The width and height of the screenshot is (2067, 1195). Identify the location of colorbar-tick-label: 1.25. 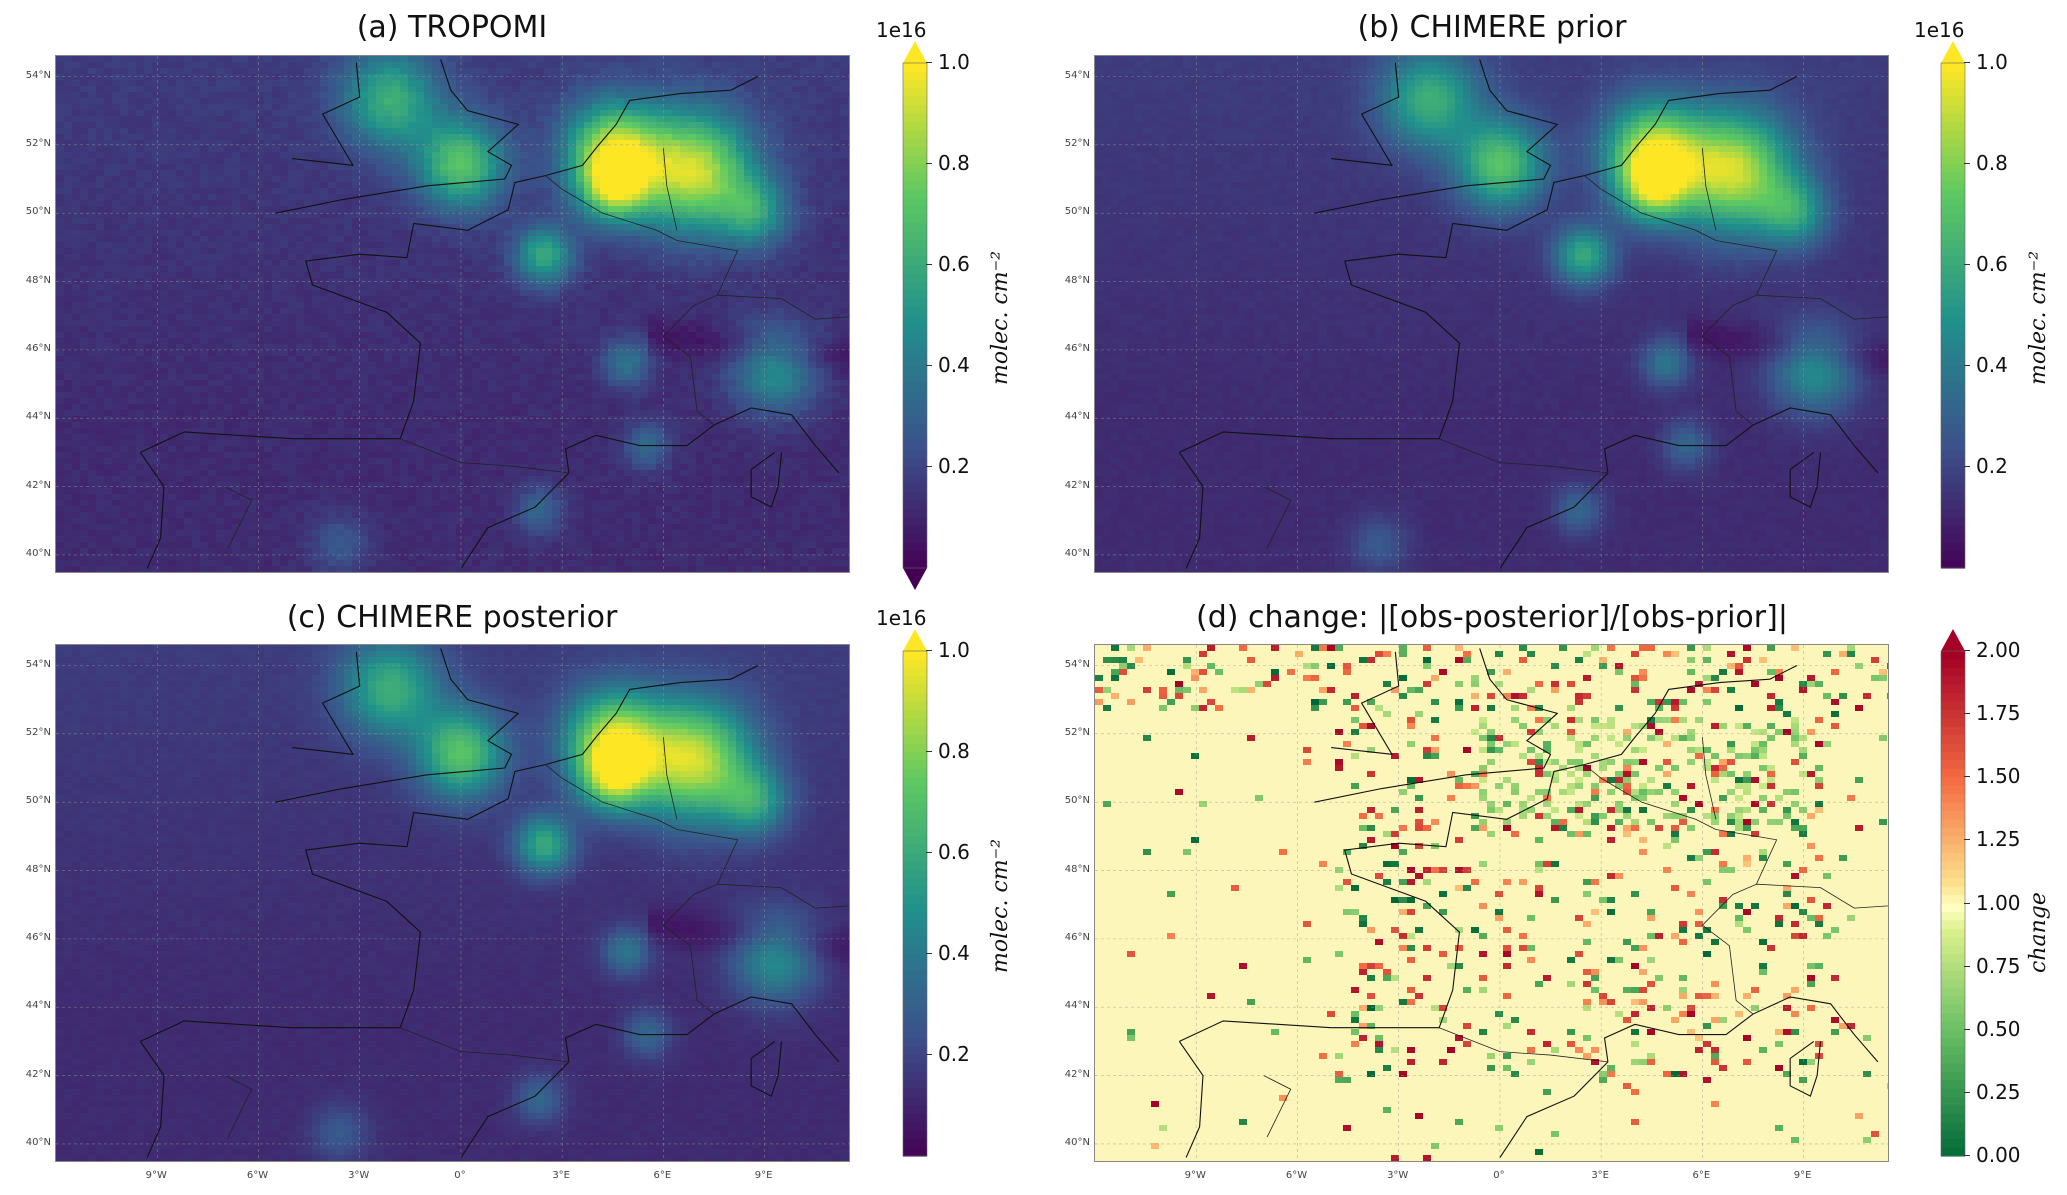
(1998, 839).